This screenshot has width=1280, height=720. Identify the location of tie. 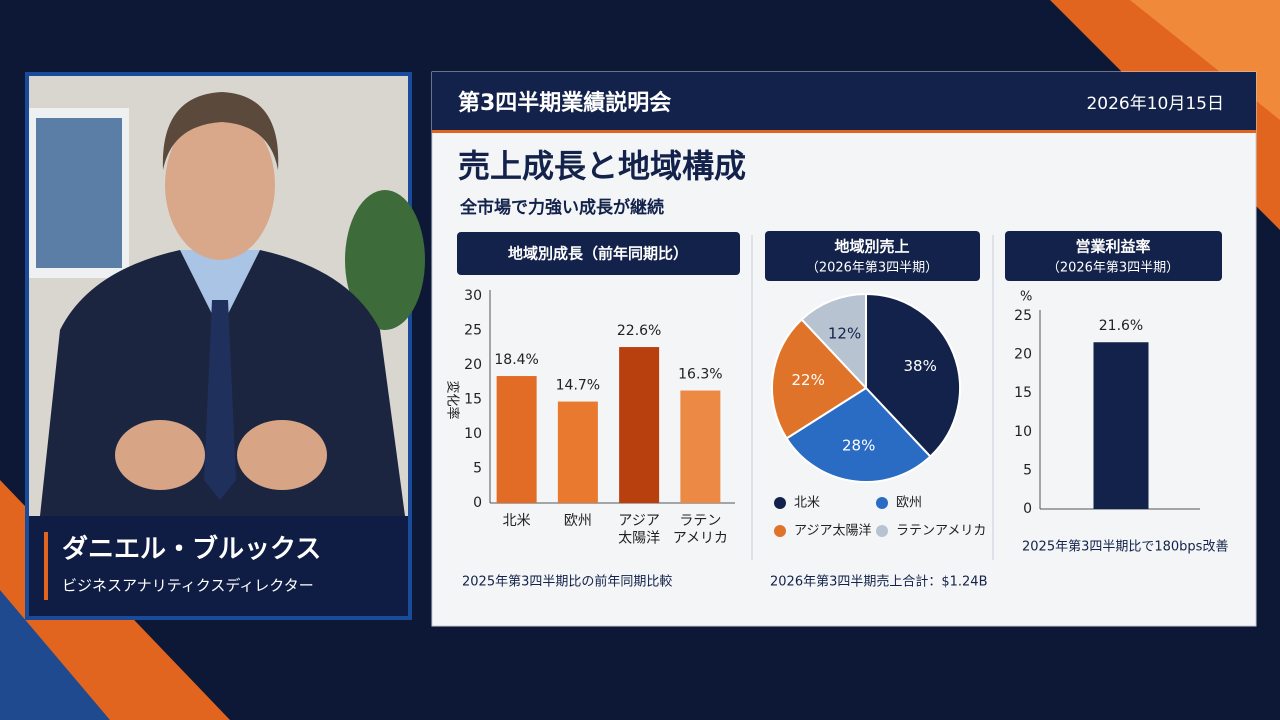
(220, 400).